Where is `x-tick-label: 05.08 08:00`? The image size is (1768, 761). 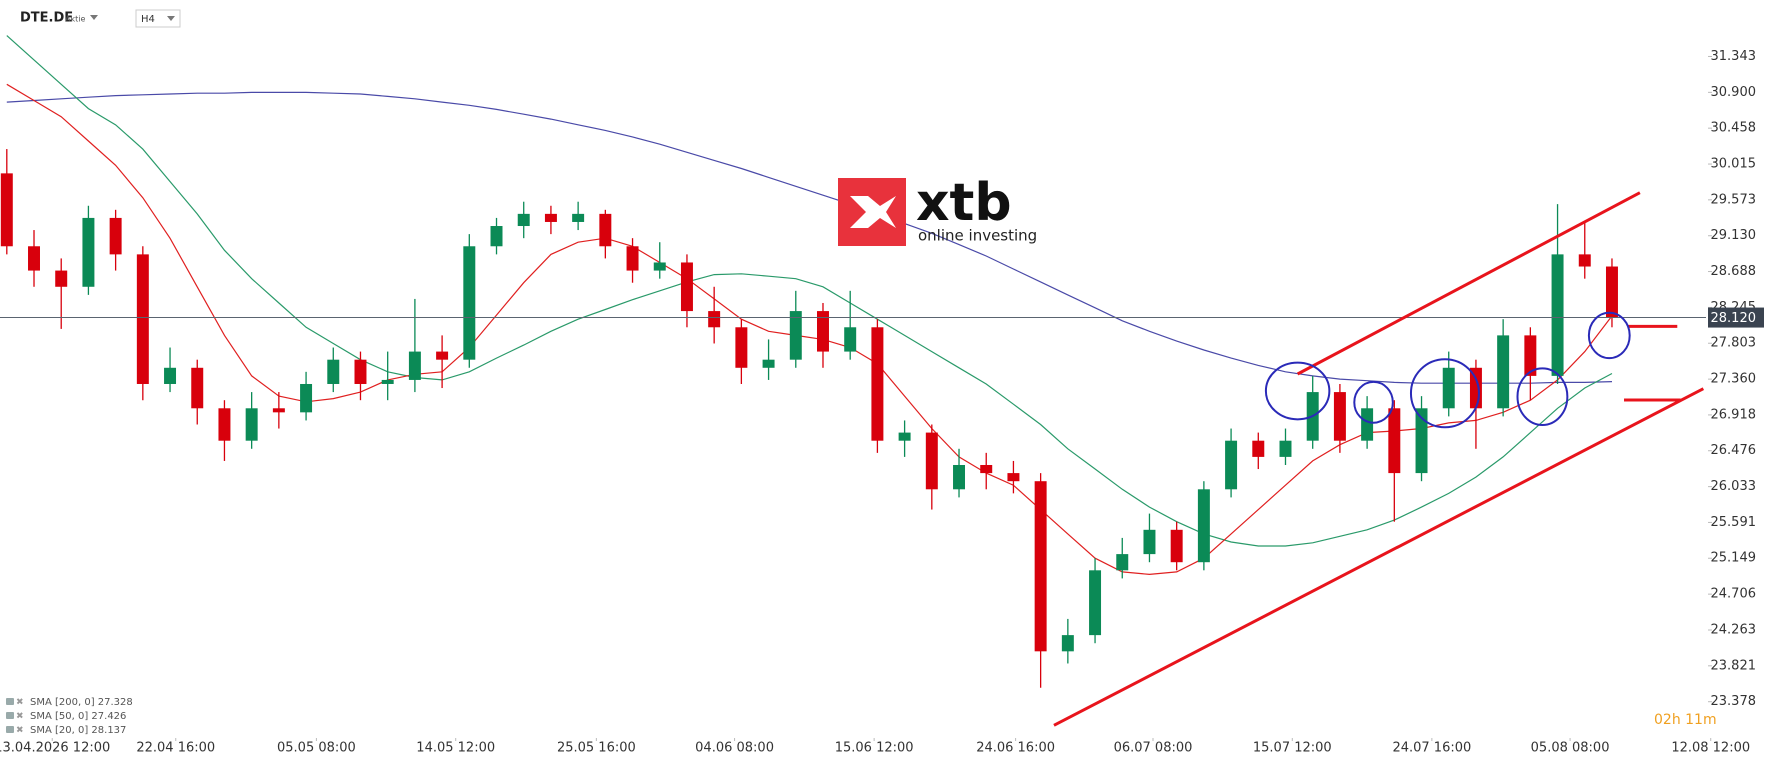 x-tick-label: 05.08 08:00 is located at coordinates (1570, 748).